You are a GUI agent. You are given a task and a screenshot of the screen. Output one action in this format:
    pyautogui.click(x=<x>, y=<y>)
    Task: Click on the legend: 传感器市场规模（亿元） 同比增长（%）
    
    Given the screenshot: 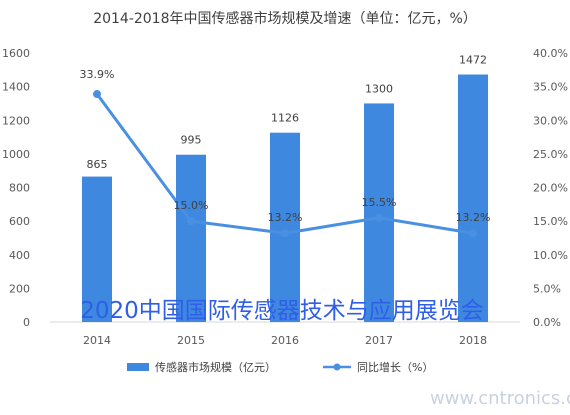 What is the action you would take?
    pyautogui.click(x=280, y=367)
    